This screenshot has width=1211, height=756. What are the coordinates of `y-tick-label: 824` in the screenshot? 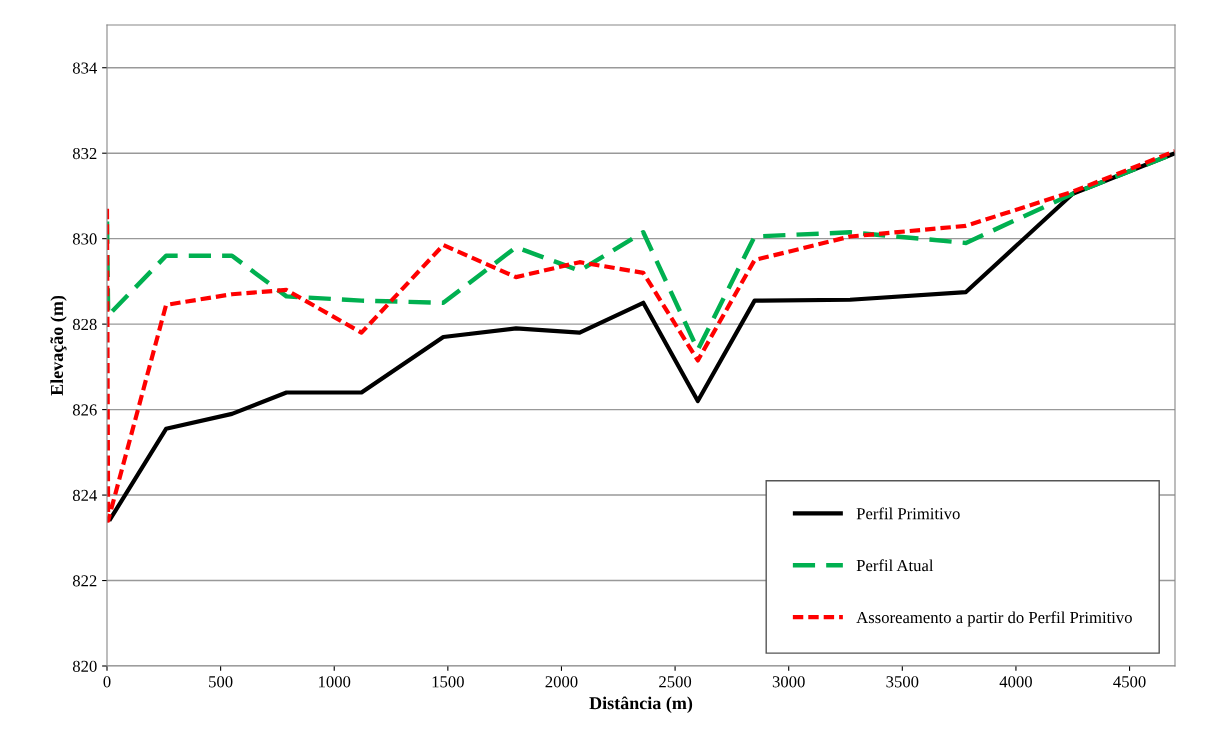 It's located at (85, 495).